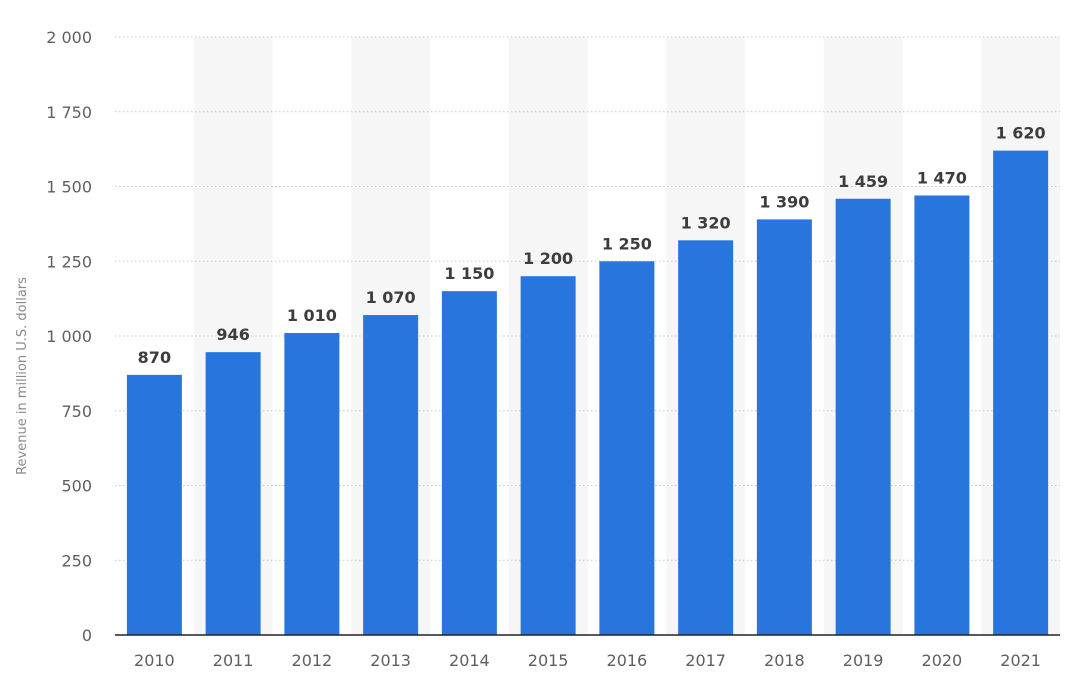 The image size is (1080, 690). I want to click on y-axis-ticks: 0 250 500 750 1 000 1 250 1 500 1 750 2 000, so click(69, 336).